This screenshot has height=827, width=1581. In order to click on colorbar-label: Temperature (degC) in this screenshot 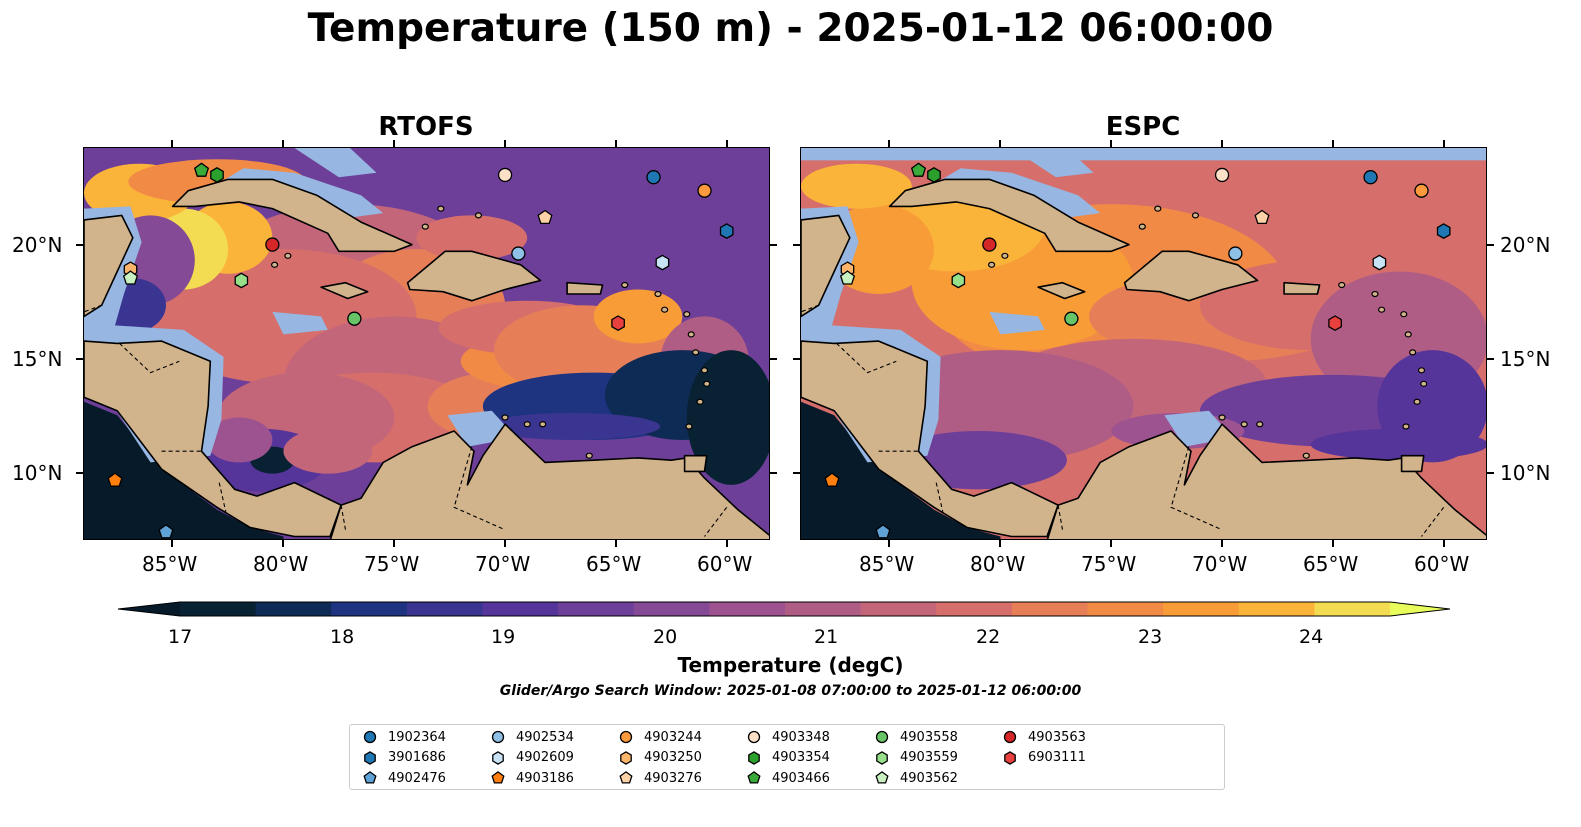, I will do `click(790, 665)`.